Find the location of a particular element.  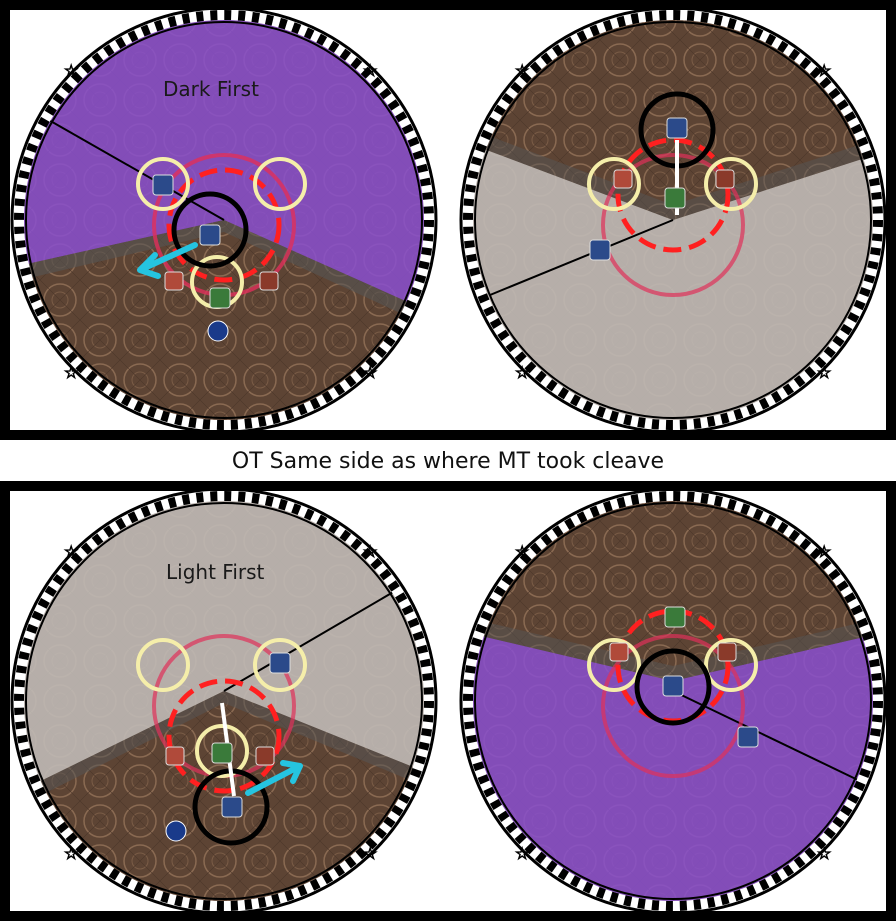

arena-label: Light First is located at coordinates (215, 572).